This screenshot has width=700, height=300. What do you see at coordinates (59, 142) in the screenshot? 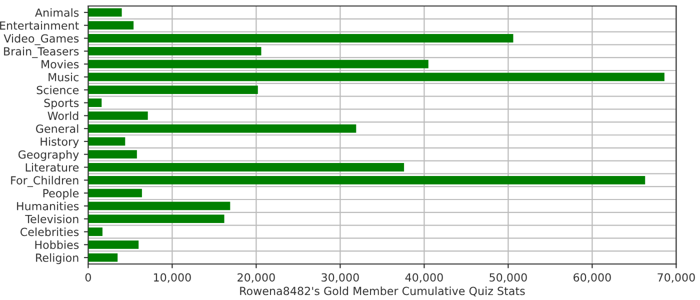
I see `y-tick-label: History` at bounding box center [59, 142].